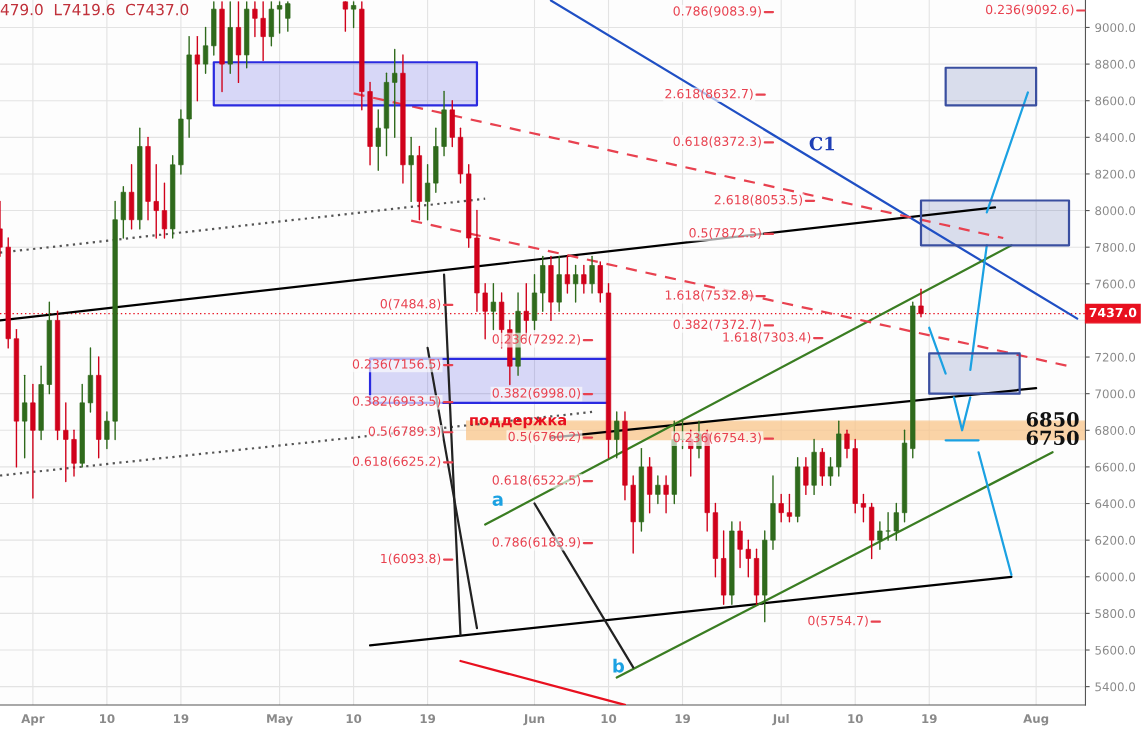 This screenshot has height=729, width=1145. Describe the element at coordinates (404, 432) in the screenshot. I see `annotation: 0.5(6789.3)` at that location.